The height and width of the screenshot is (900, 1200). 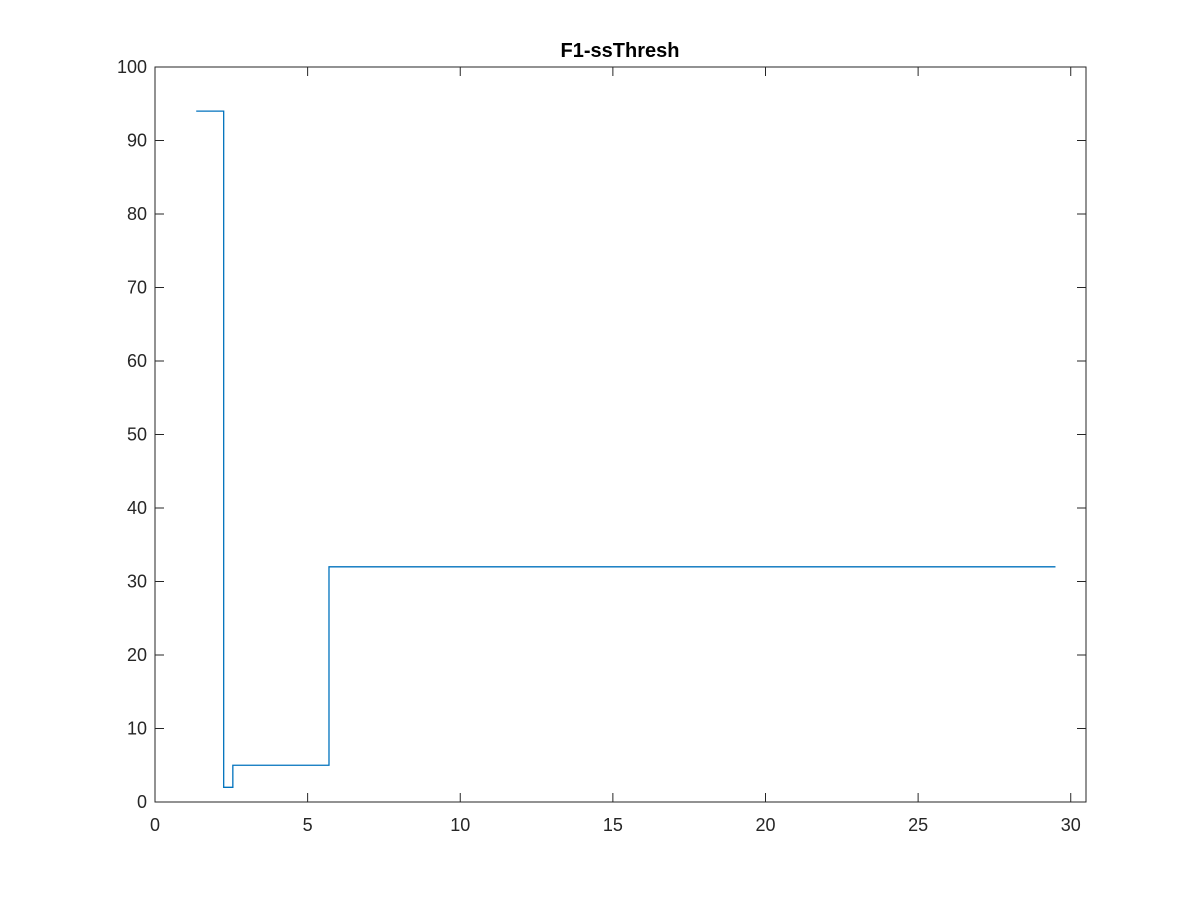 What do you see at coordinates (620, 51) in the screenshot?
I see `chart-title: F1-ssThresh` at bounding box center [620, 51].